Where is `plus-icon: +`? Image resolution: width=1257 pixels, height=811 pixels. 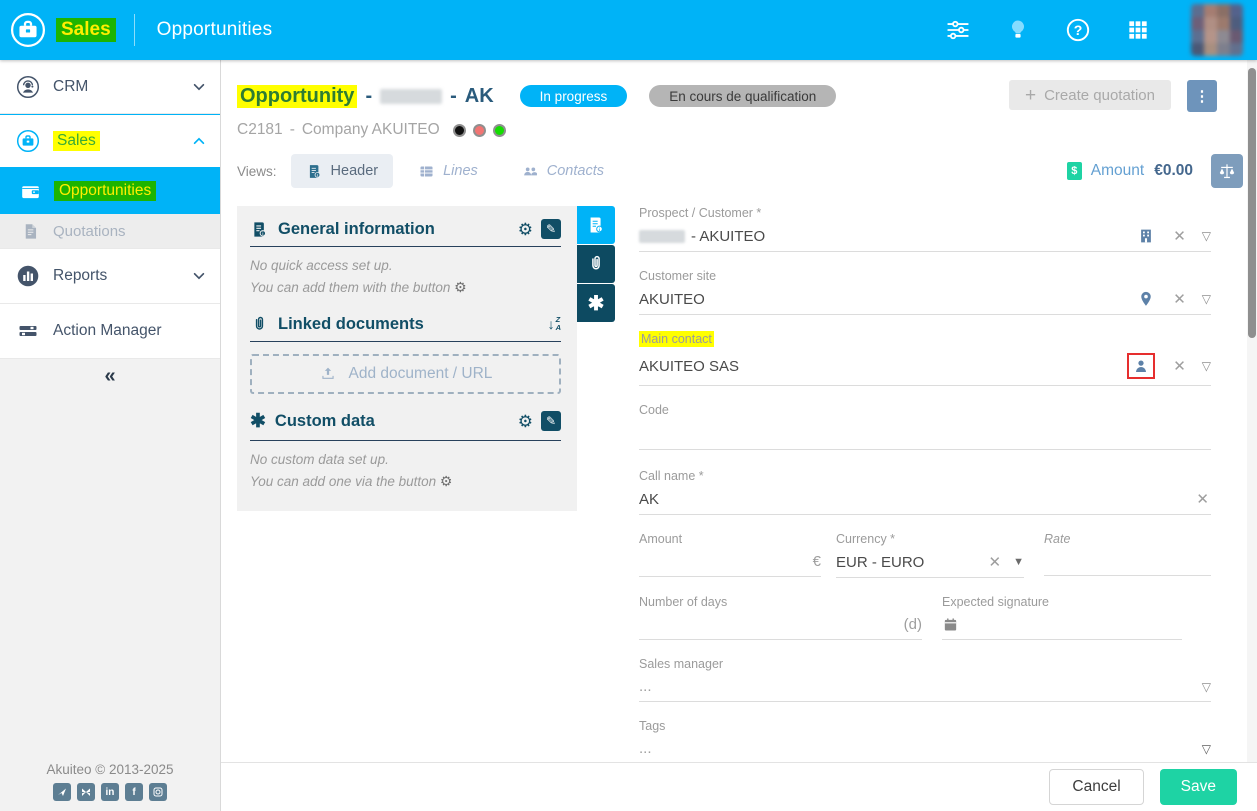 plus-icon: + is located at coordinates (1030, 95).